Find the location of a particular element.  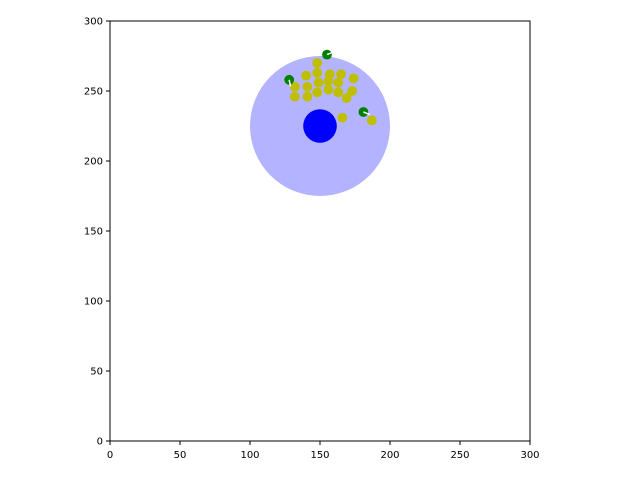

y-tick-label: 300 is located at coordinates (93, 22).